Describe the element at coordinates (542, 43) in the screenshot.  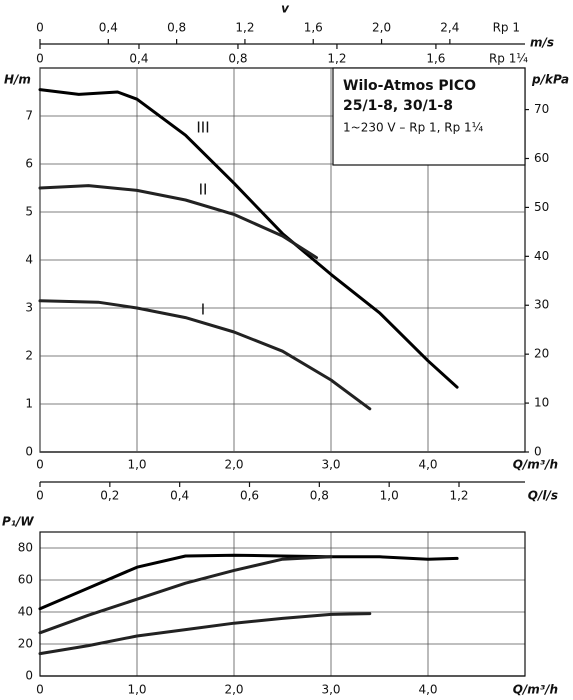
I see `axis-unit: m/s` at that location.